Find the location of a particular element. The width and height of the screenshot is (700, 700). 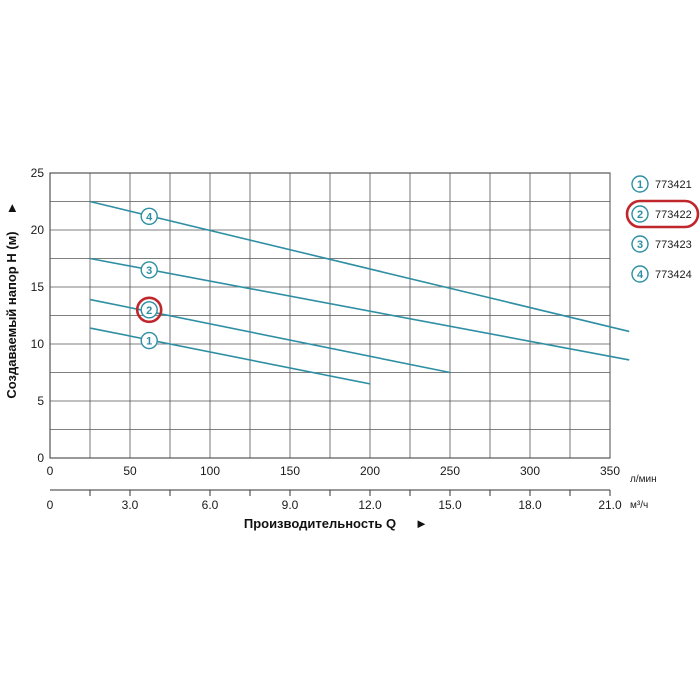

legend-item-label: 773423 is located at coordinates (673, 245).